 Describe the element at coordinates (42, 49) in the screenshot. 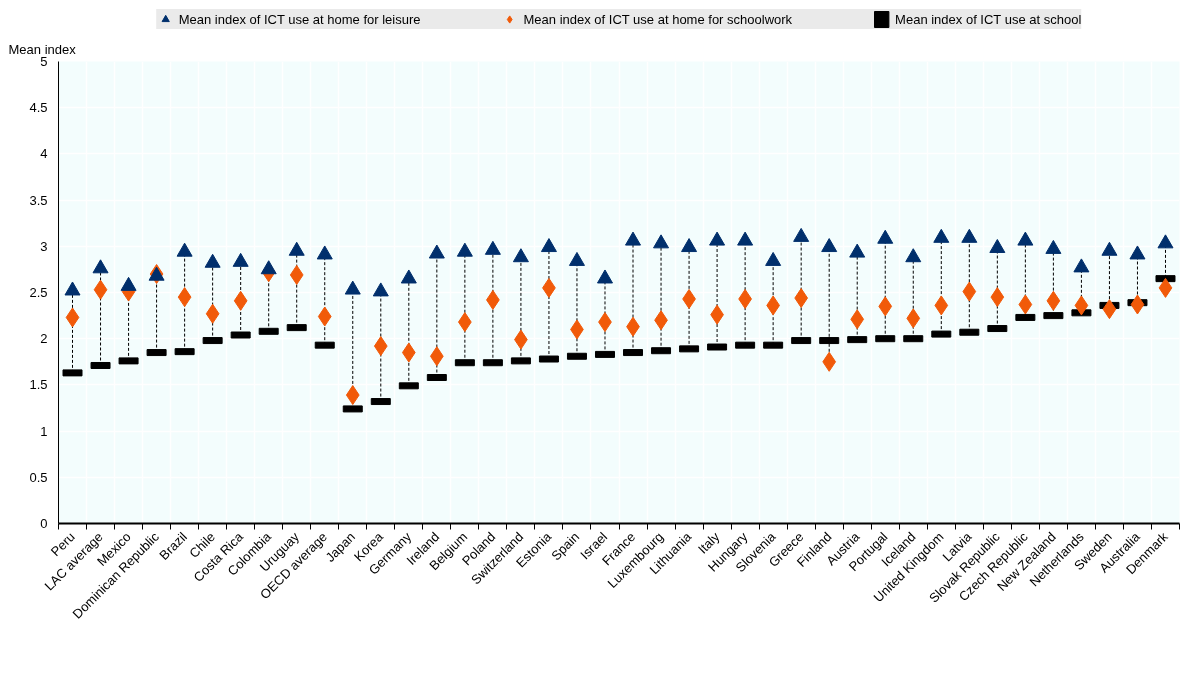

I see `y-axis-title: Mean index` at that location.